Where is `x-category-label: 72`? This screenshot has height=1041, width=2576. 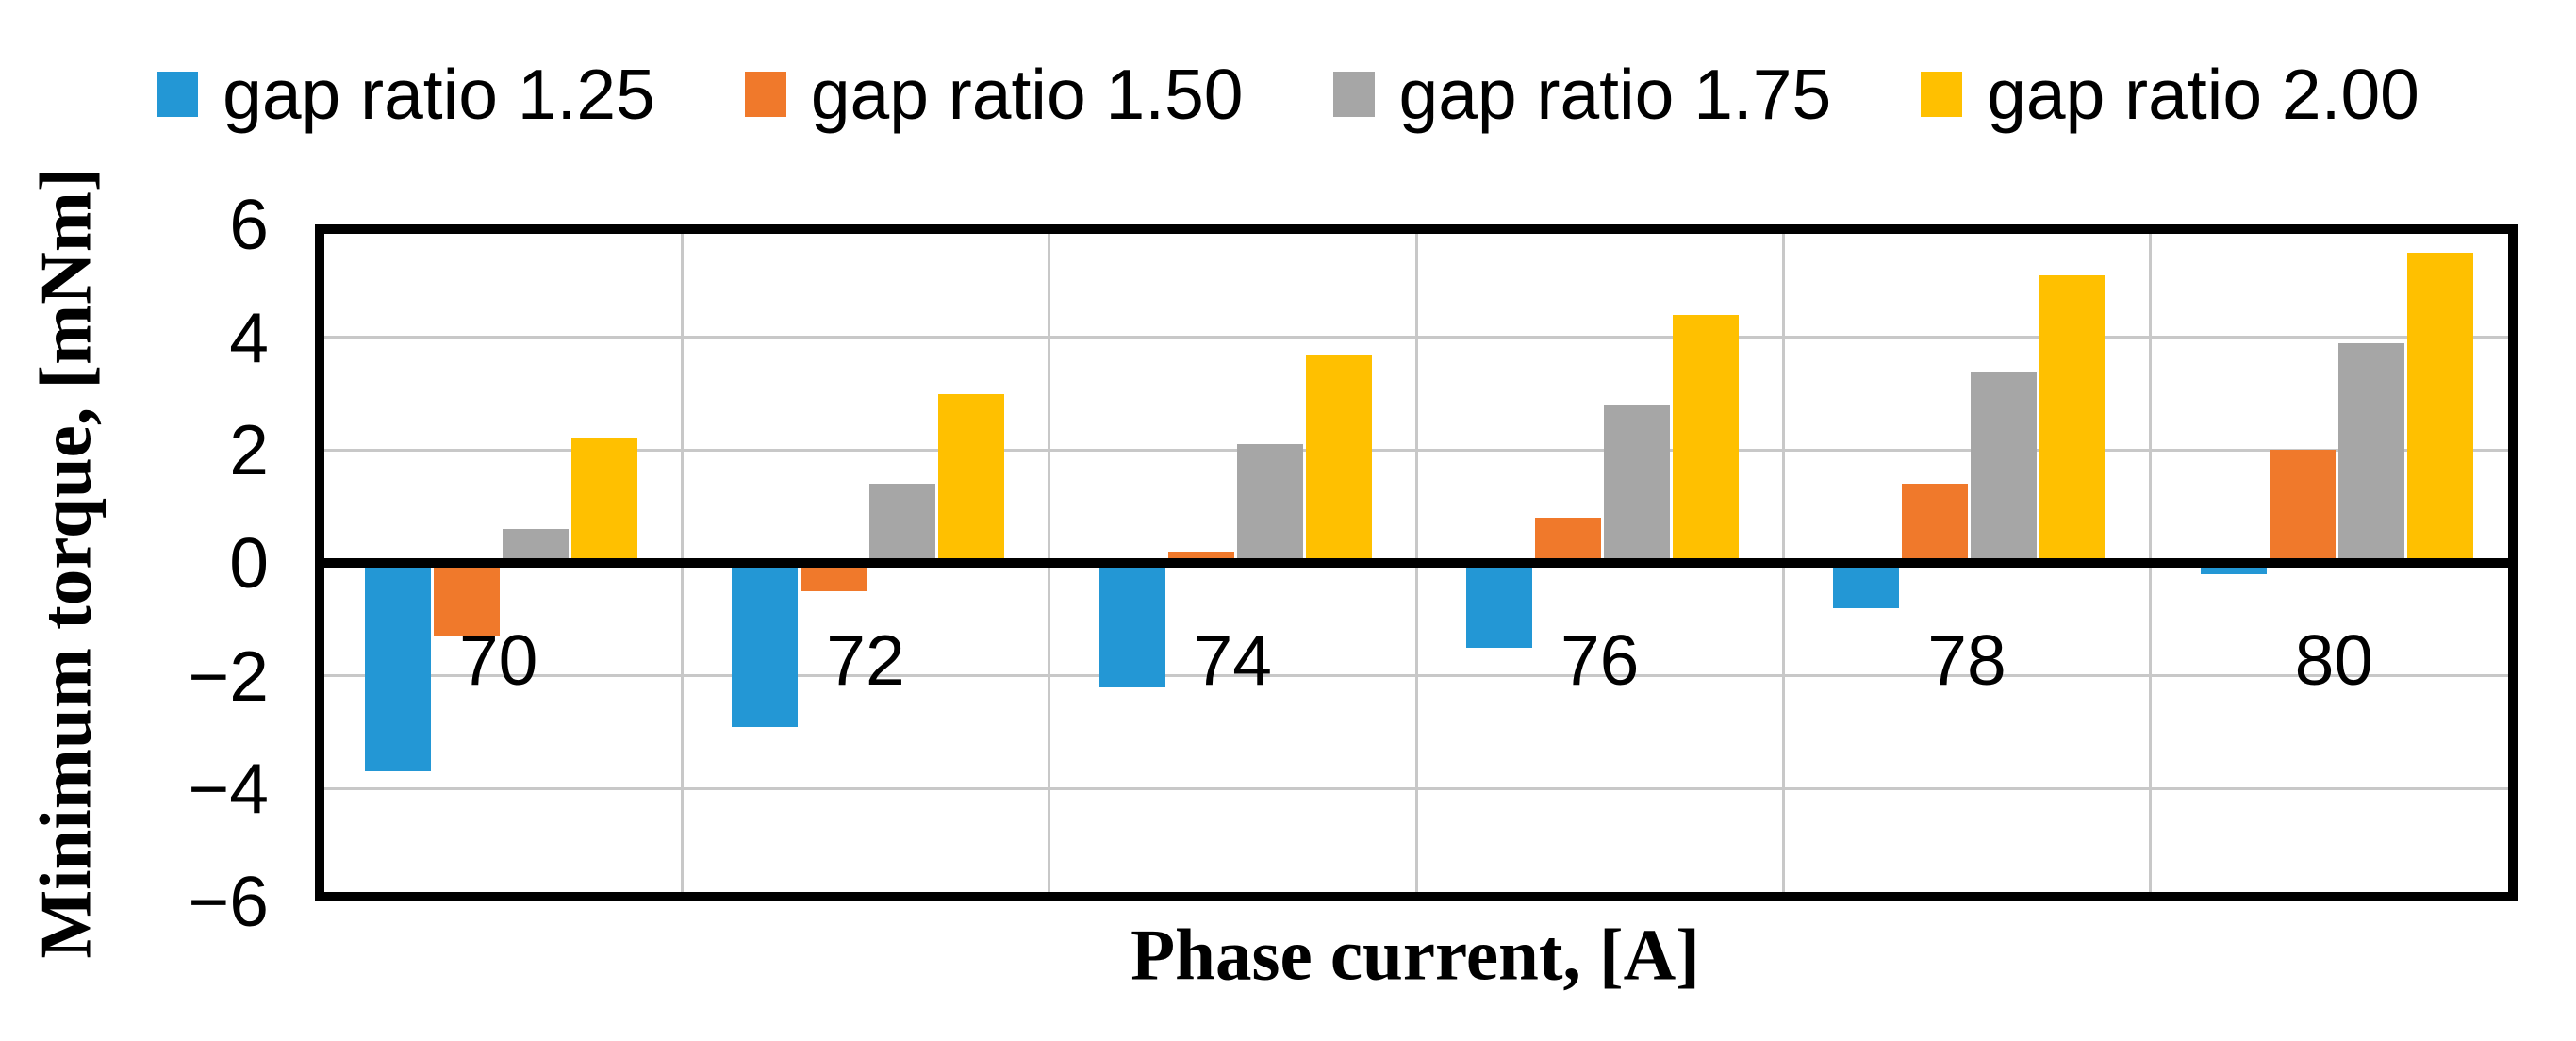 x-category-label: 72 is located at coordinates (865, 660).